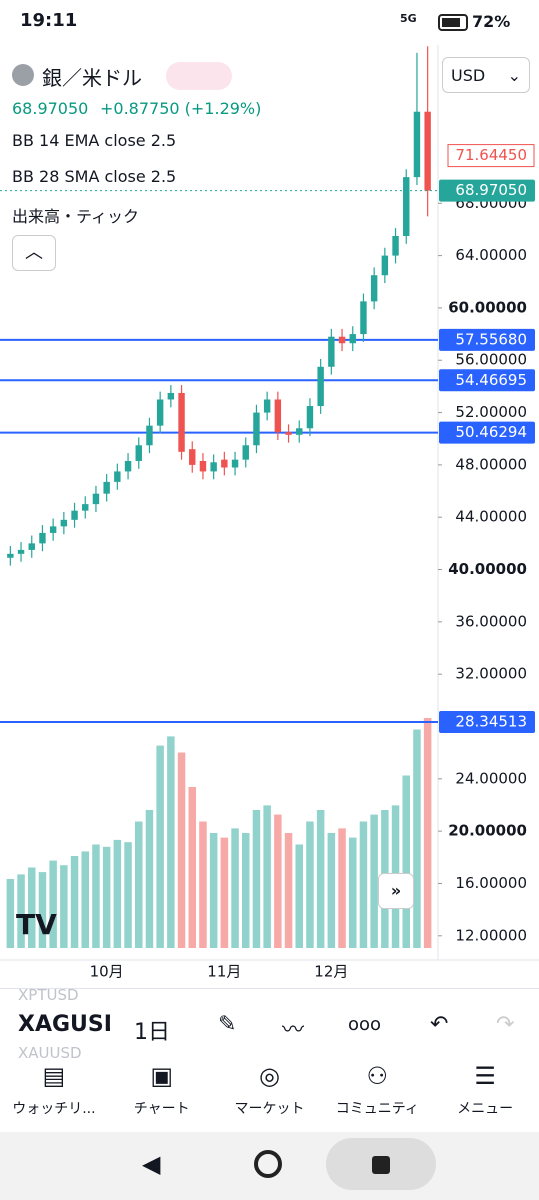 This screenshot has width=539, height=1200. Describe the element at coordinates (491, 412) in the screenshot. I see `y-tick-label: 52.00000` at that location.